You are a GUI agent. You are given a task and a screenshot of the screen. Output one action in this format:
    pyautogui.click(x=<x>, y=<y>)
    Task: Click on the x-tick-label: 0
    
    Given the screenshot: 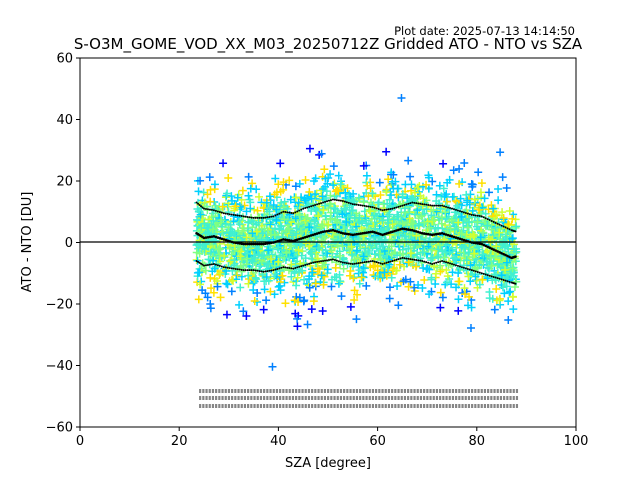 What is the action you would take?
    pyautogui.click(x=80, y=441)
    